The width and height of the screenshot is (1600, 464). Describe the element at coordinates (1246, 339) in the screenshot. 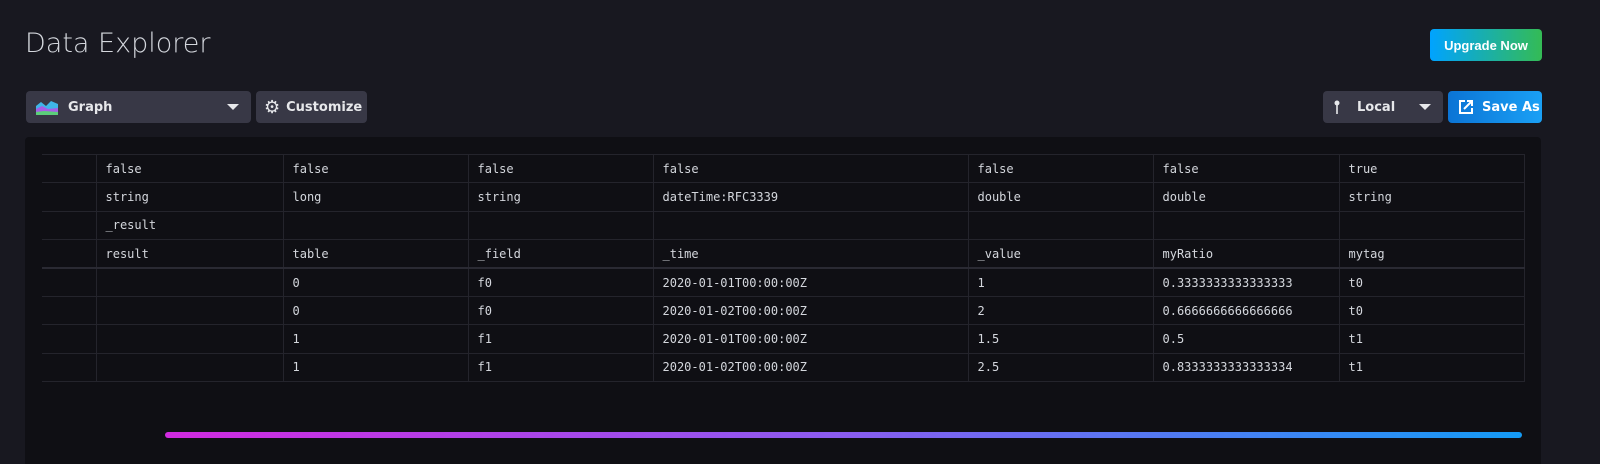

I see `table-cell: 0.5` at that location.